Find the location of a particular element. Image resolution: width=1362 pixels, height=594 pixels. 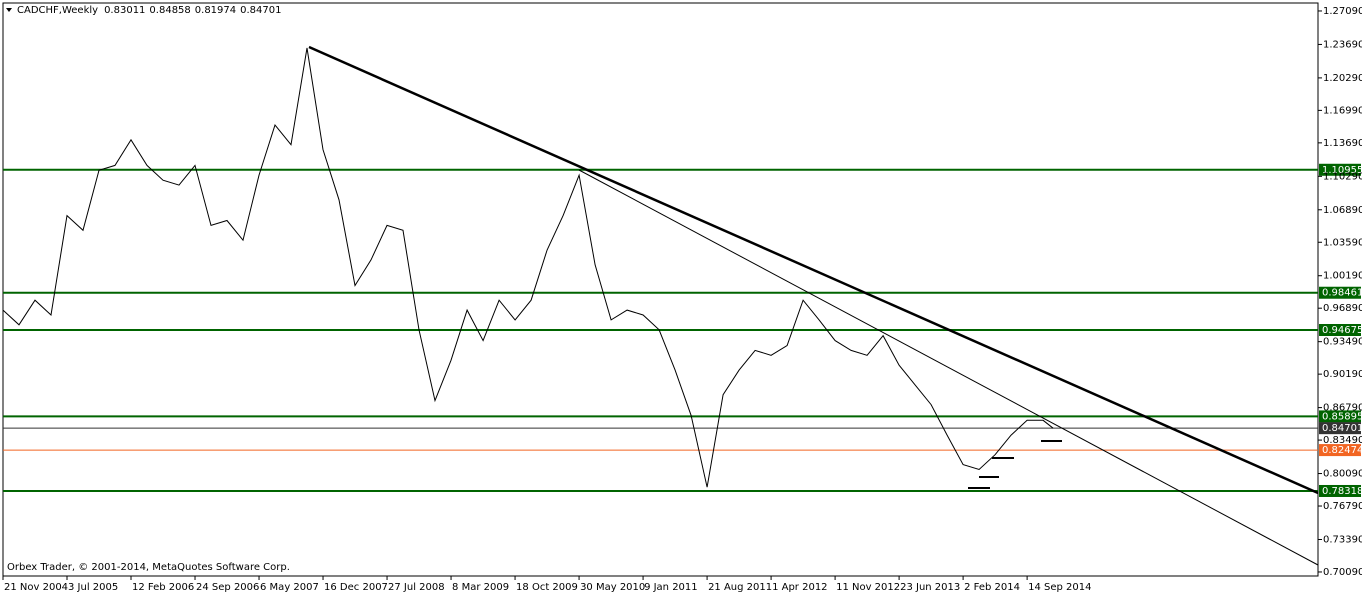

y-tick-label: 1.03590 is located at coordinates (1342, 242).